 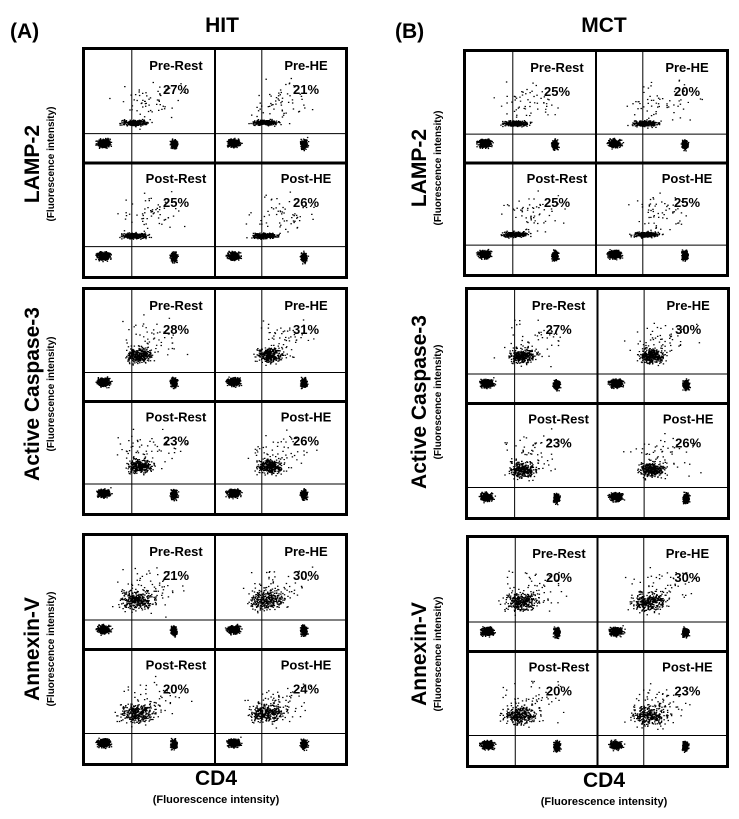 I want to click on subplot: Post-HE 24%, so click(x=280, y=706).